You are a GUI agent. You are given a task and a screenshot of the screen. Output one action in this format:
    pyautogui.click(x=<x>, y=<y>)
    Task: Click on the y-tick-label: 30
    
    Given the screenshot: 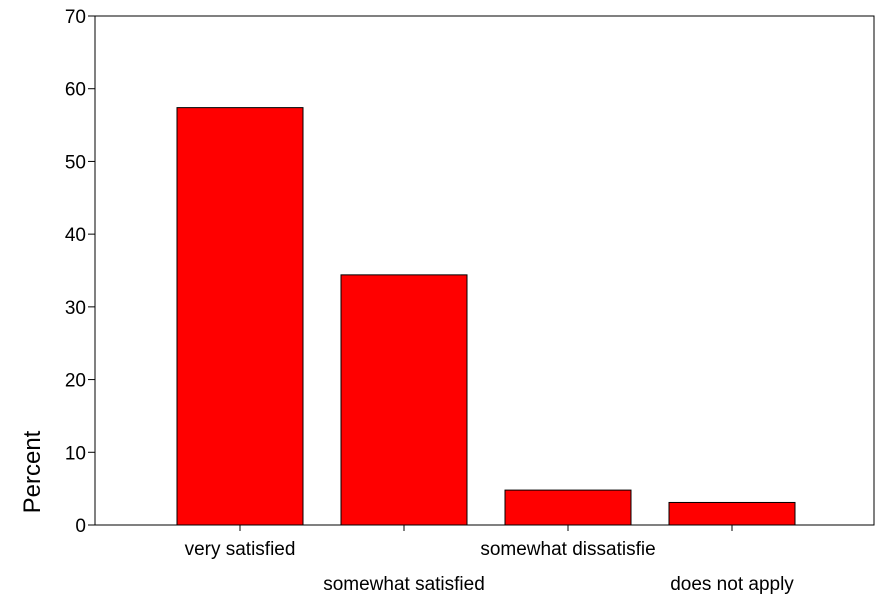 What is the action you would take?
    pyautogui.click(x=75, y=308)
    